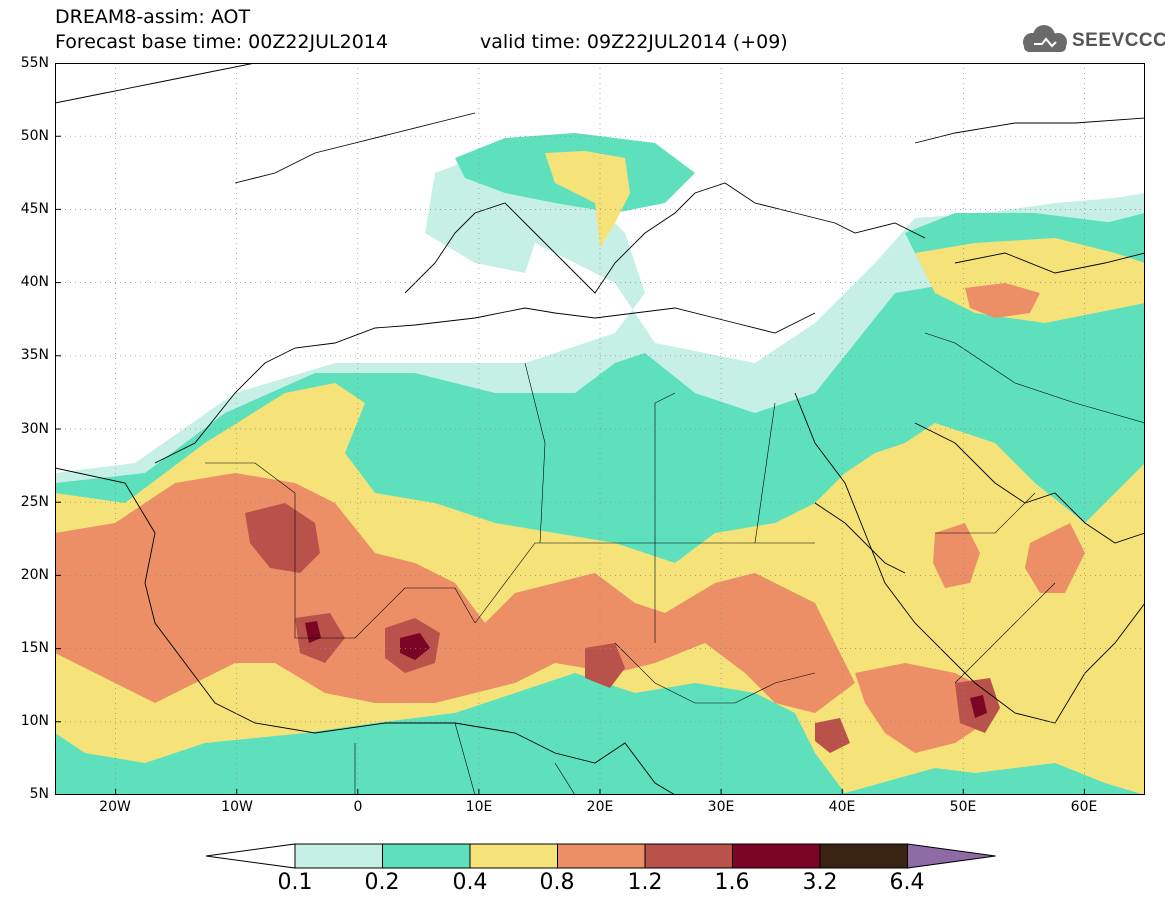 This screenshot has height=905, width=1165. Describe the element at coordinates (557, 882) in the screenshot. I see `legend-level-label: 0.8` at that location.